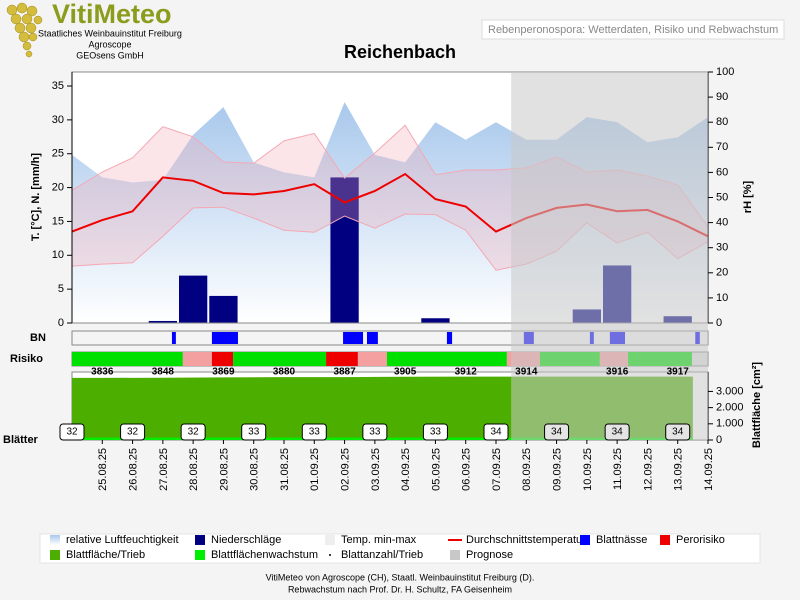 This screenshot has width=800, height=600. I want to click on leaf-axis-label: Blattfläche [cm²], so click(757, 405).